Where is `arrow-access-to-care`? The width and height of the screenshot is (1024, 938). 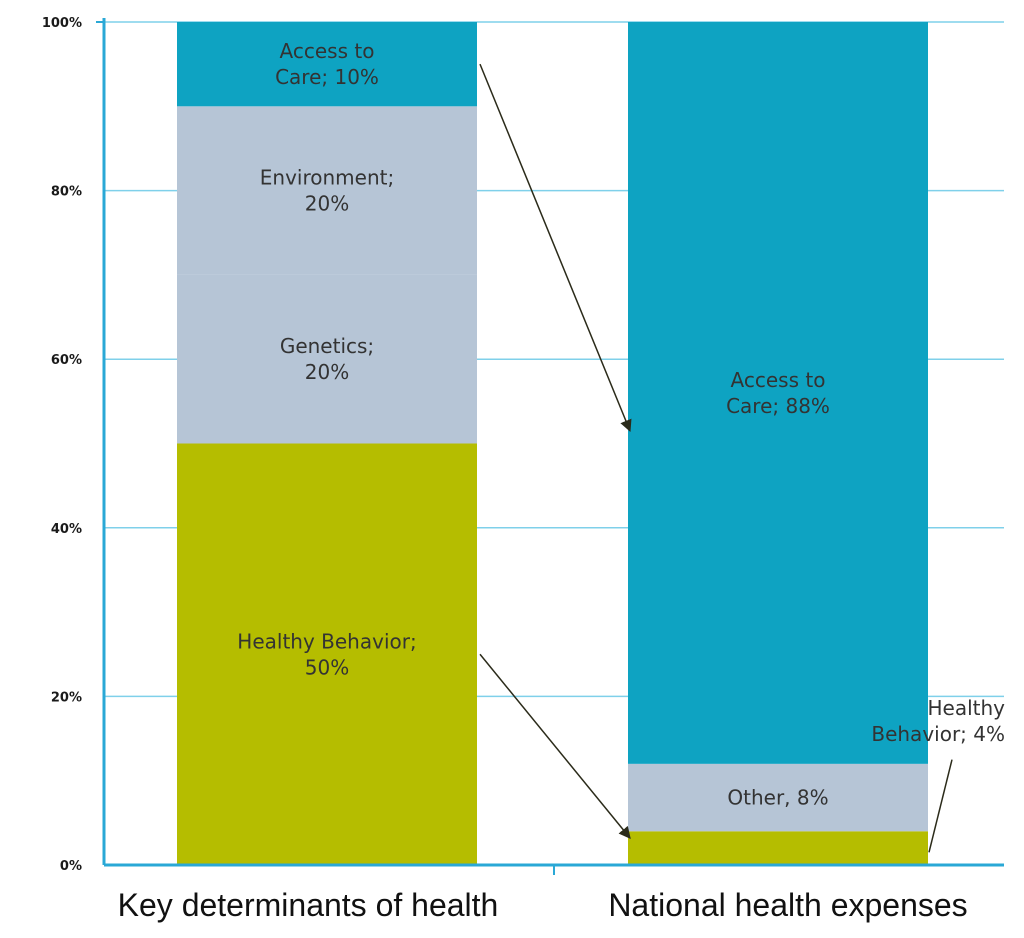 arrow-access-to-care is located at coordinates (555, 247).